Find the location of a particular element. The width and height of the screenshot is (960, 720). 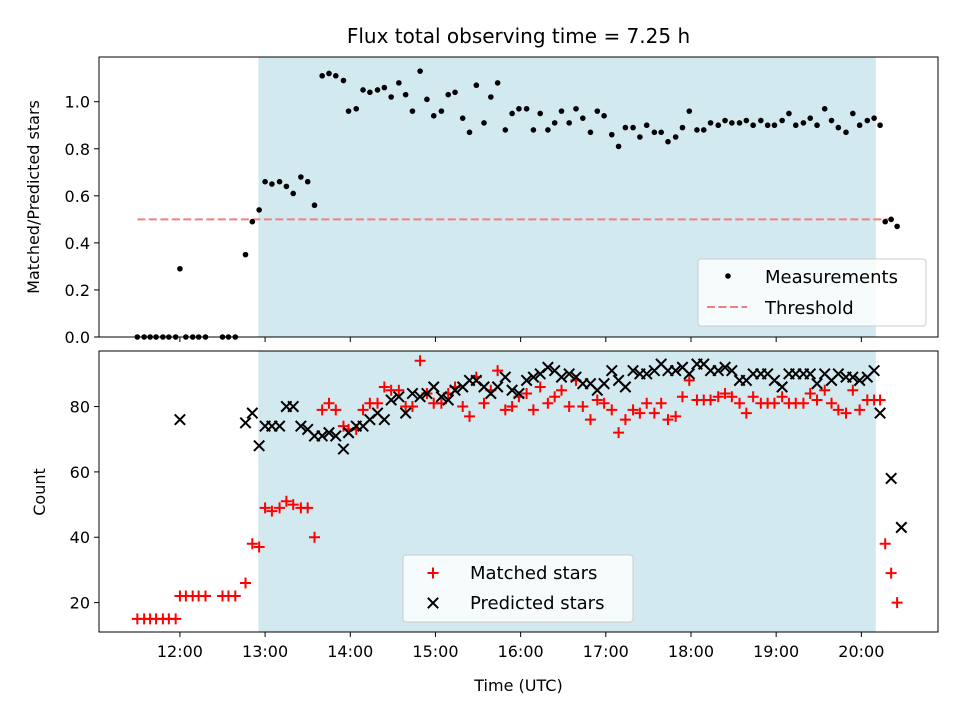

chart-title: Flux total observing time = 7.25 h is located at coordinates (518, 36).